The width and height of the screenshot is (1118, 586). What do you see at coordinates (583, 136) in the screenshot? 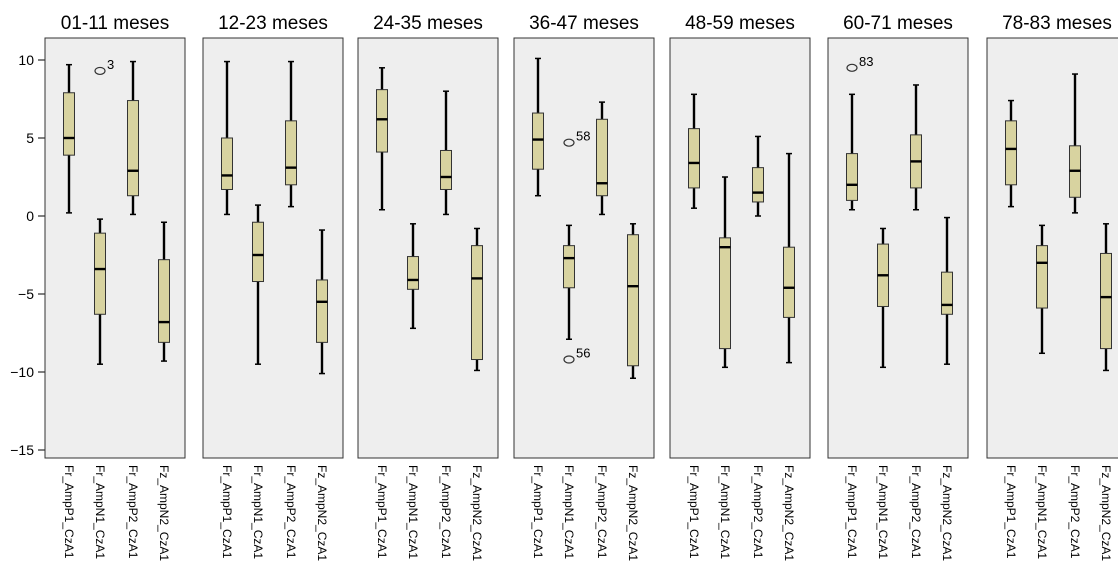
I see `outlier-label: 58` at bounding box center [583, 136].